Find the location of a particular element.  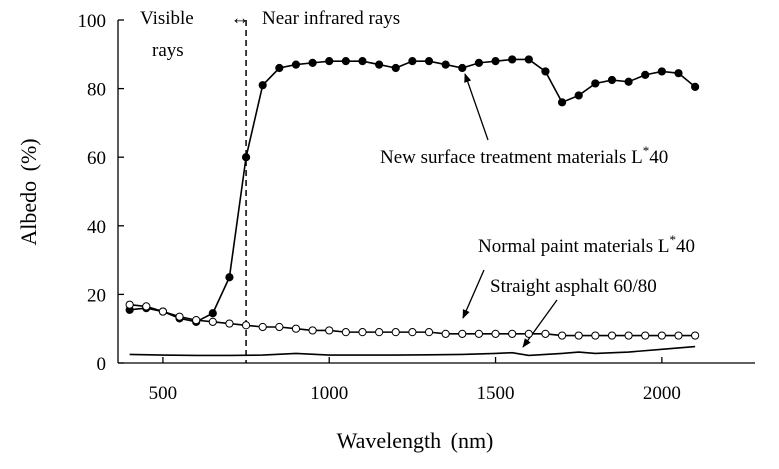

x-tick-label: 1500 is located at coordinates (496, 393).